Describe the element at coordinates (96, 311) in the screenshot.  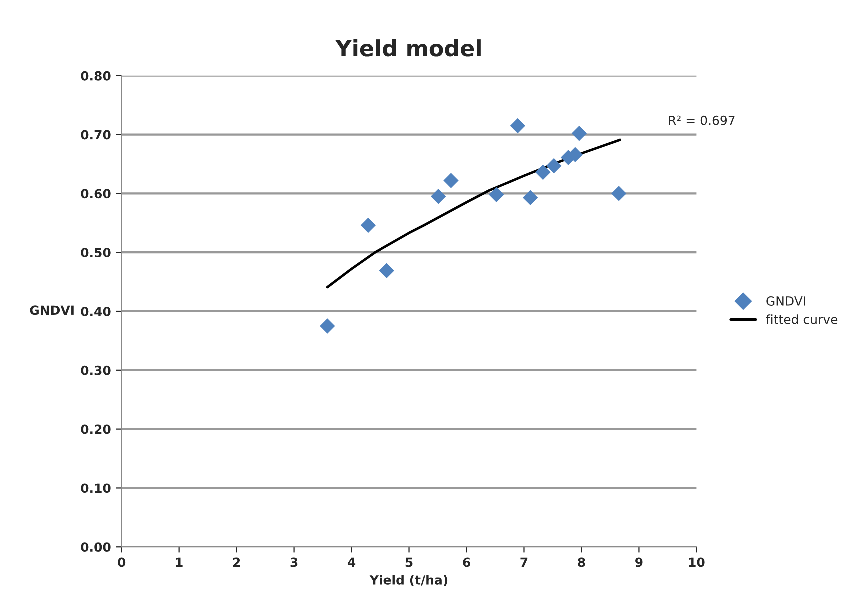
I see `y-tick-label: 0.40` at that location.